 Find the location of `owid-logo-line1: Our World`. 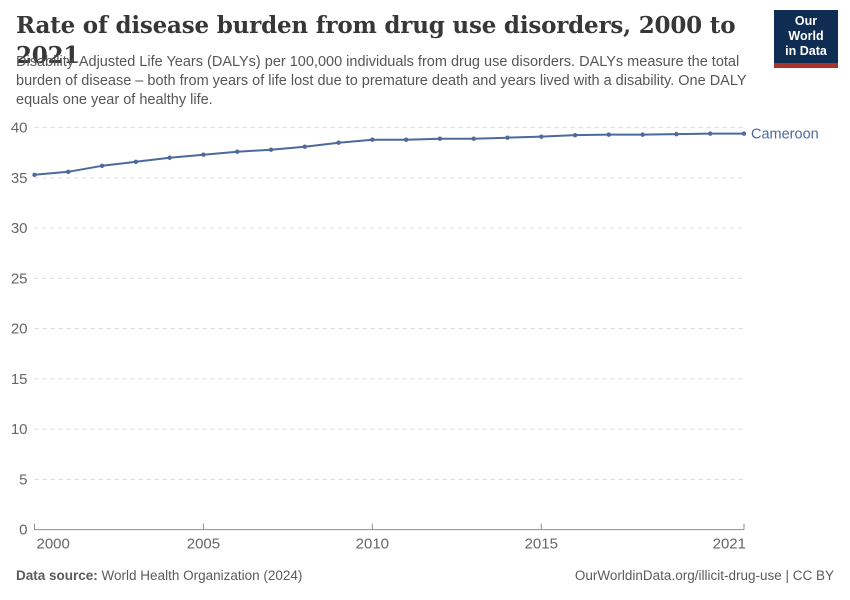

owid-logo-line1: Our World is located at coordinates (806, 28).